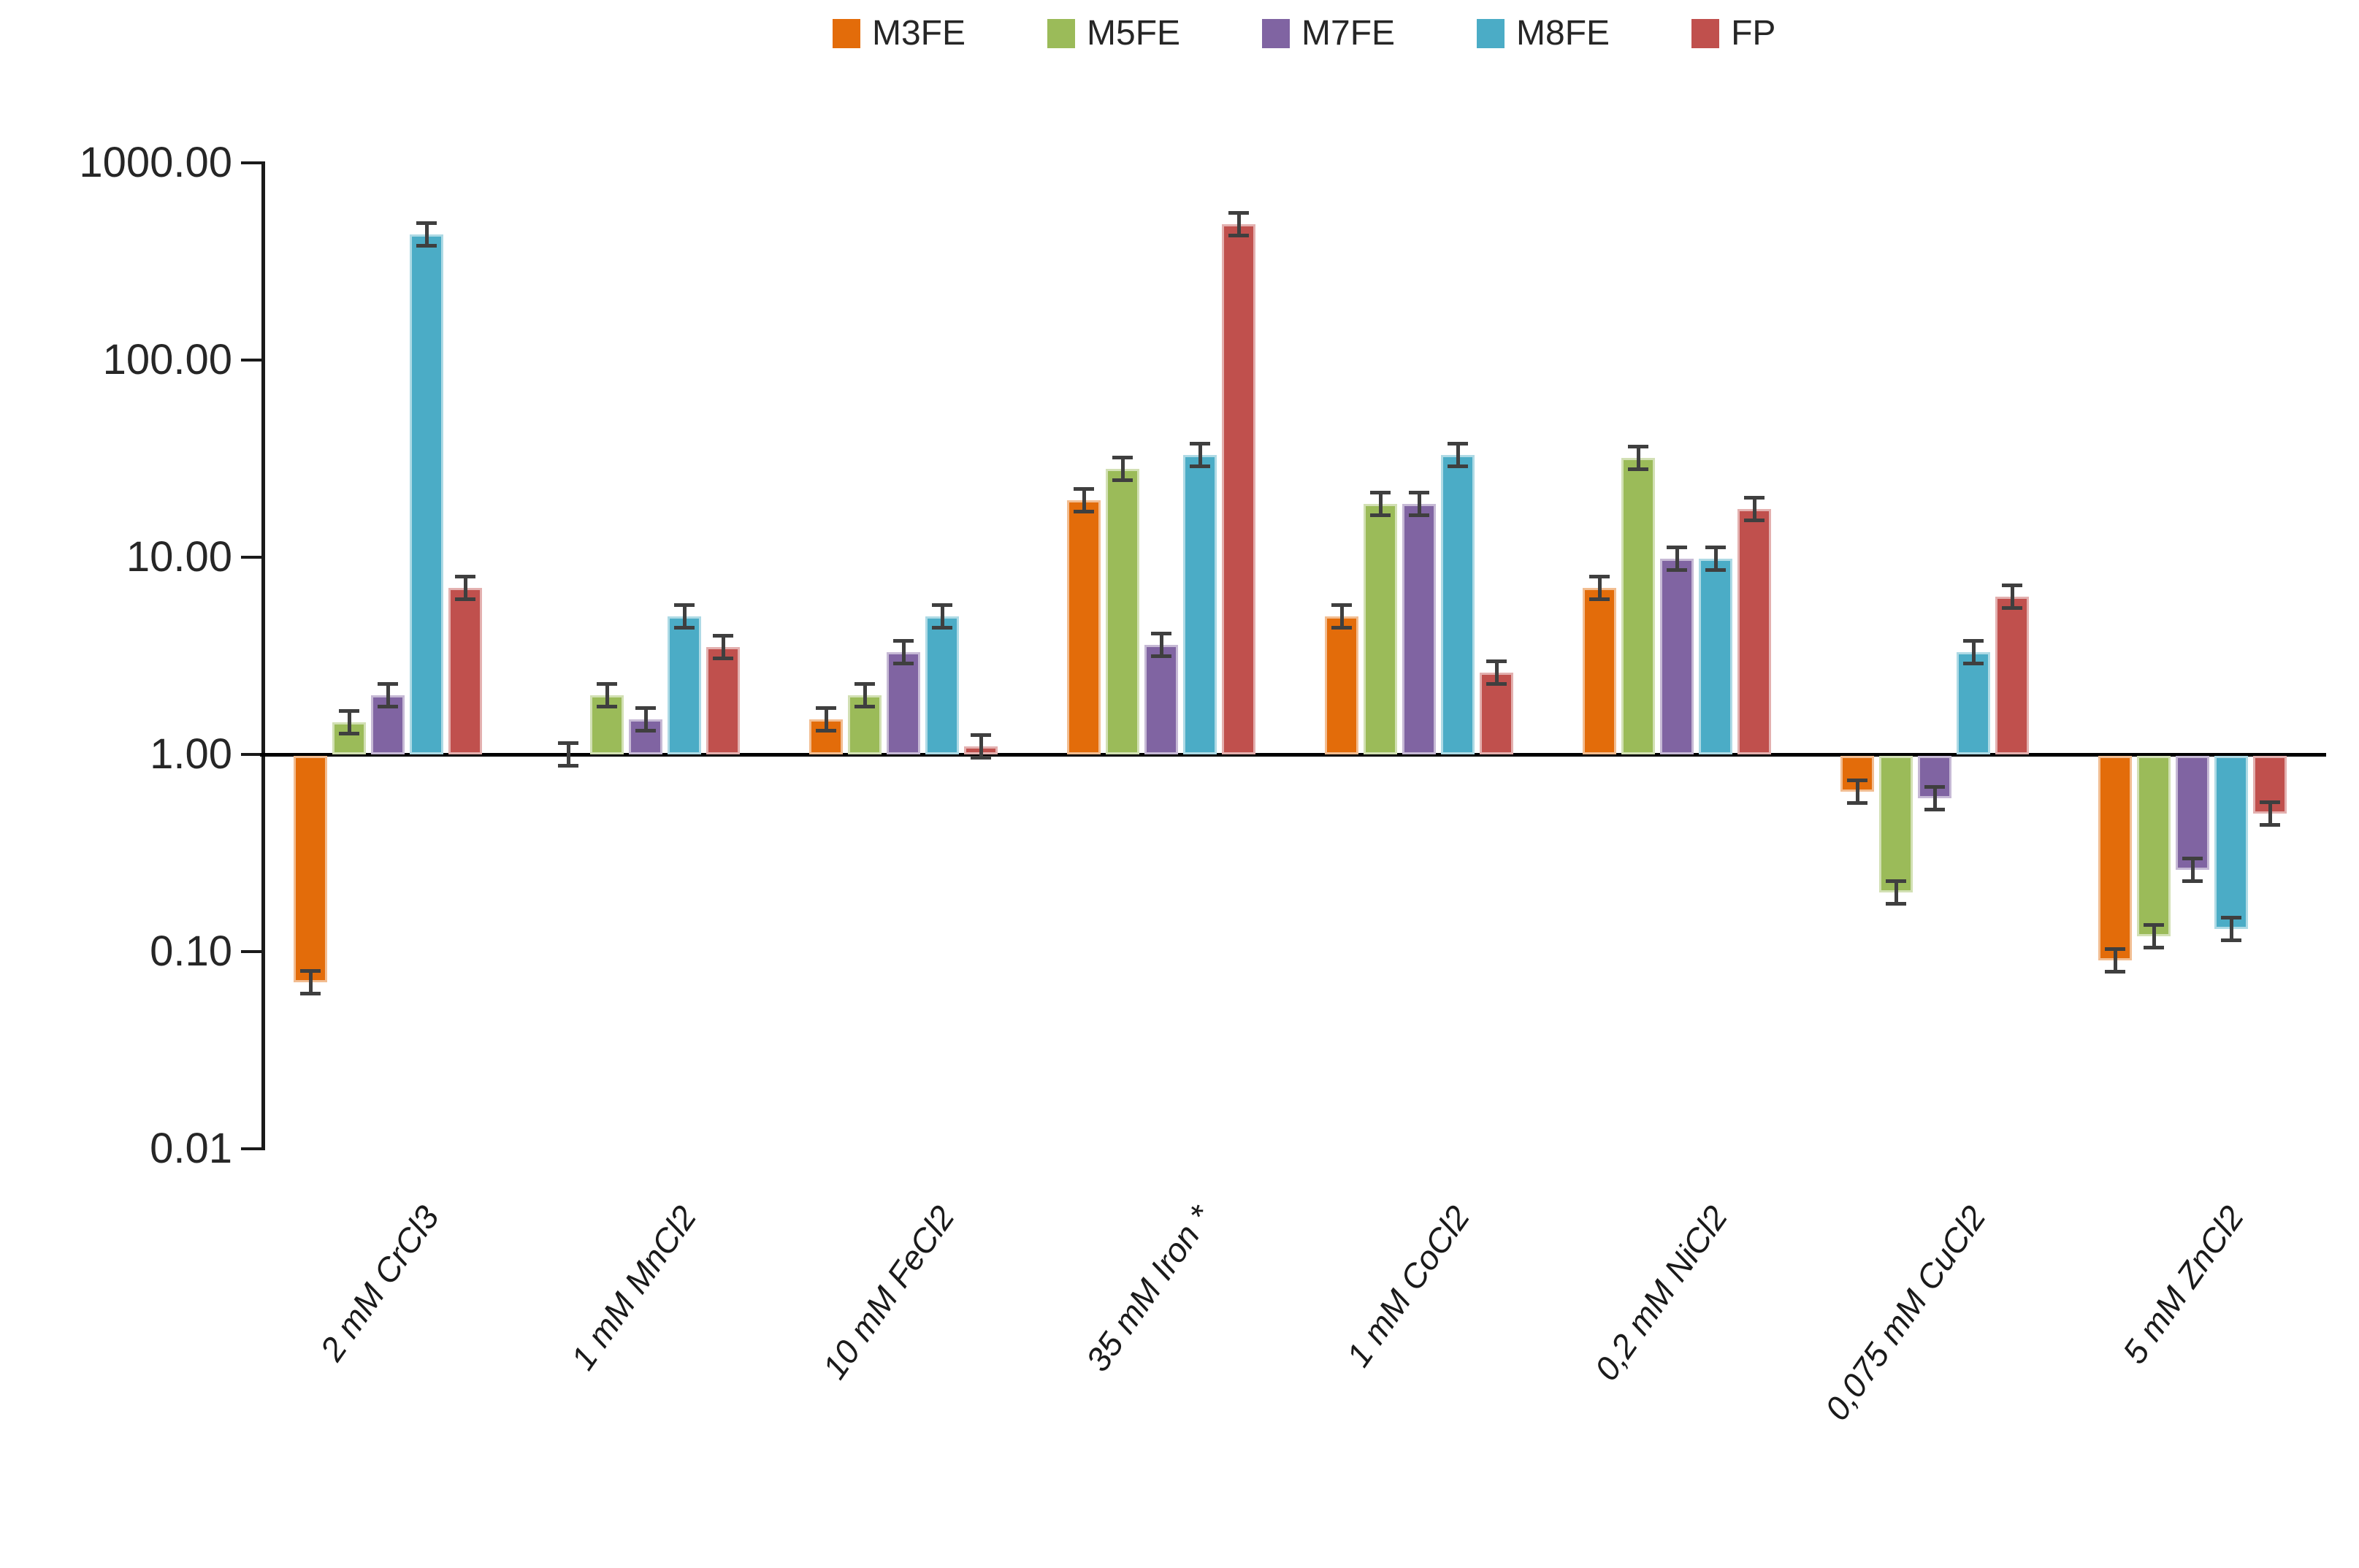 The height and width of the screenshot is (1568, 2359). Describe the element at coordinates (465, 670) in the screenshot. I see `bar-fp-2-mm-crcl3` at that location.